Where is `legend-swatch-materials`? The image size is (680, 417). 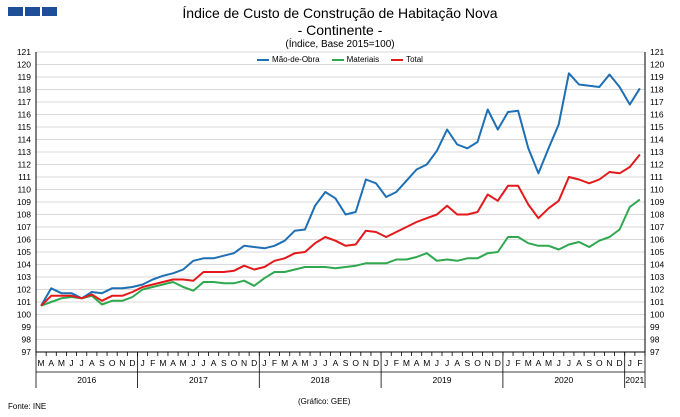 legend-swatch-materials is located at coordinates (337, 59).